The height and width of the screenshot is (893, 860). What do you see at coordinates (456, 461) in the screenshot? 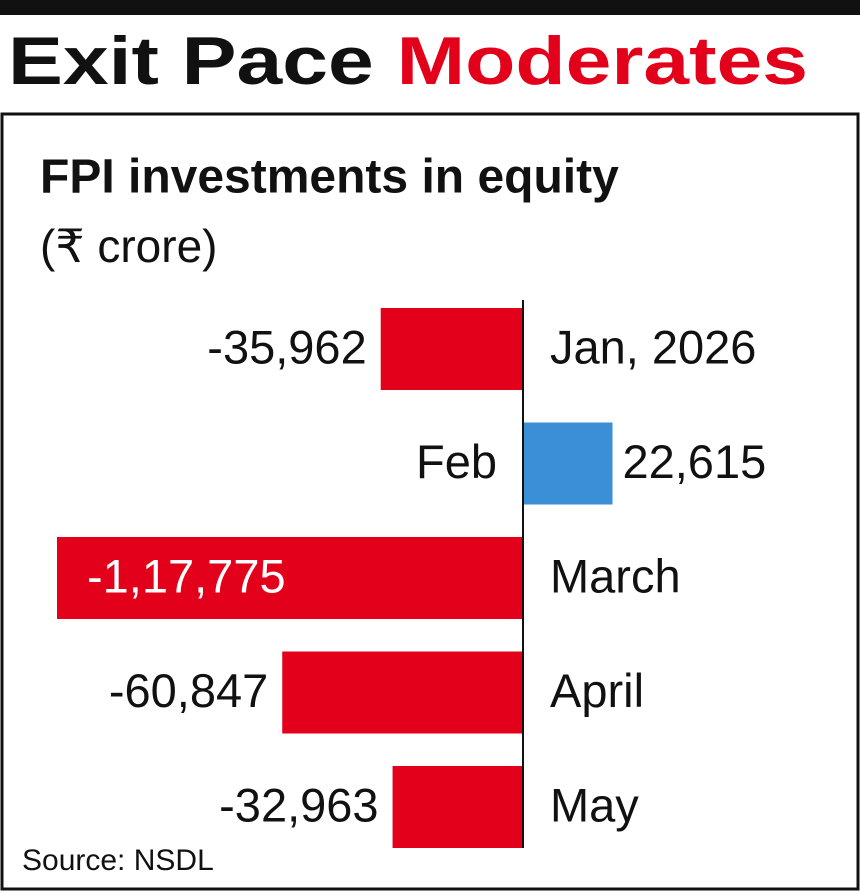
I see `category-label: Feb` at bounding box center [456, 461].